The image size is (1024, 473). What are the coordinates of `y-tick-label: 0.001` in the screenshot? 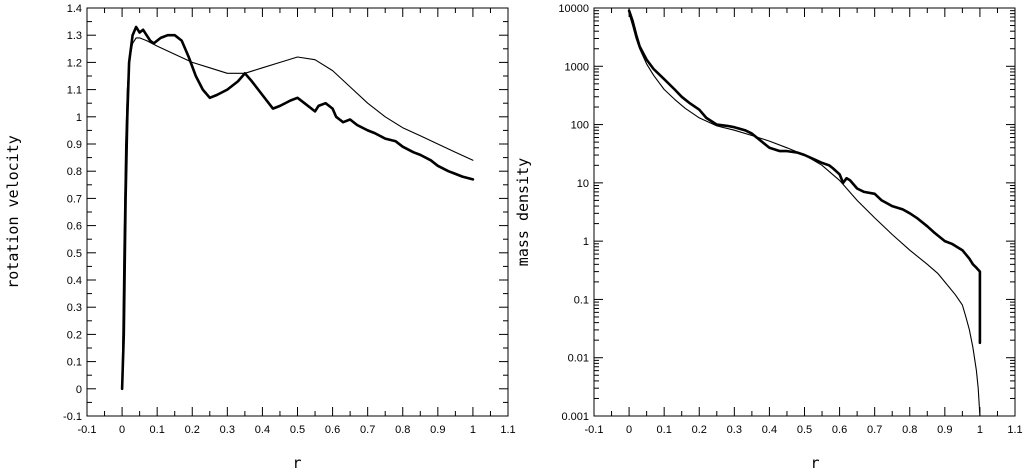 It's located at (575, 417).